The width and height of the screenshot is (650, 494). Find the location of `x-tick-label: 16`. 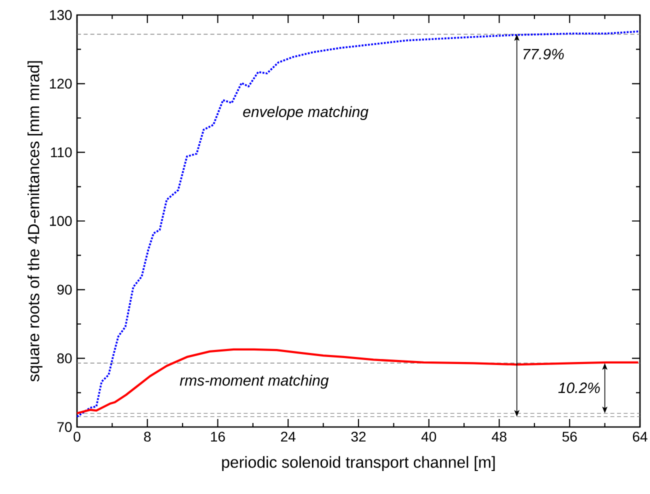

x-tick-label: 16 is located at coordinates (218, 437).